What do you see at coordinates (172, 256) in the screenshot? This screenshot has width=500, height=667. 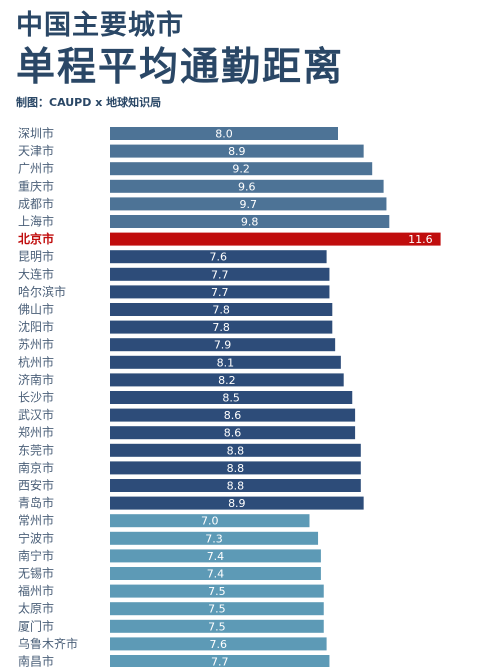 I see `bar-row: 昆明市 7.6` at bounding box center [172, 256].